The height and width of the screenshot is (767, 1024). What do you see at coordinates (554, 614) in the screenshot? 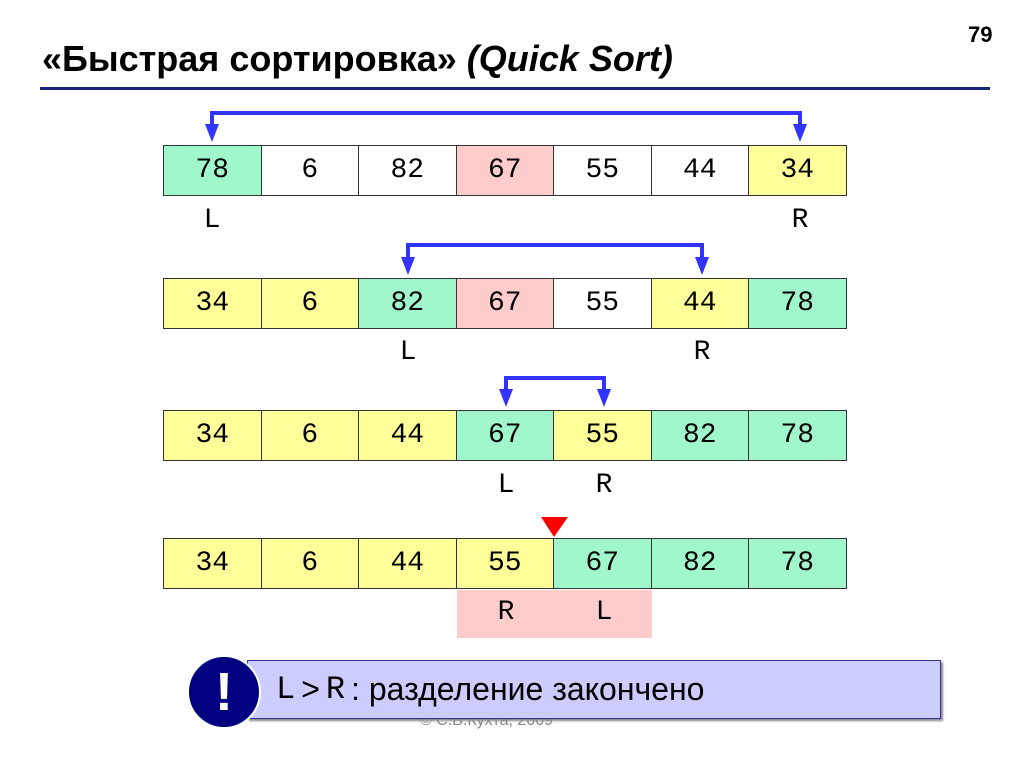
I see `crossed-pointers-highlight` at bounding box center [554, 614].